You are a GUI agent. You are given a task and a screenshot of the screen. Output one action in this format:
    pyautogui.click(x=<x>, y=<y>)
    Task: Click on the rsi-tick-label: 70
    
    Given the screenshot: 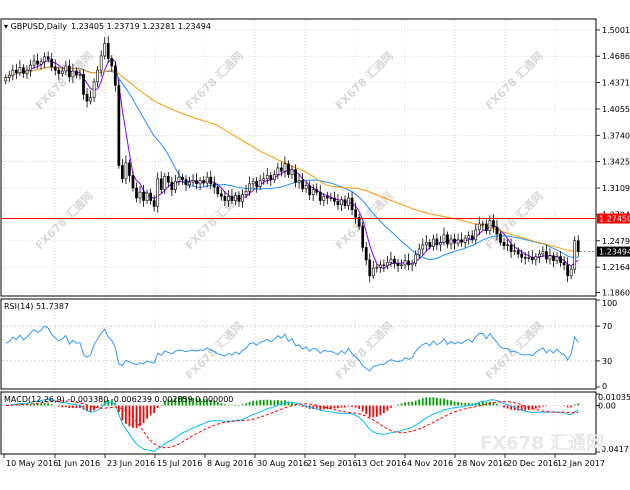 What is the action you would take?
    pyautogui.click(x=607, y=326)
    